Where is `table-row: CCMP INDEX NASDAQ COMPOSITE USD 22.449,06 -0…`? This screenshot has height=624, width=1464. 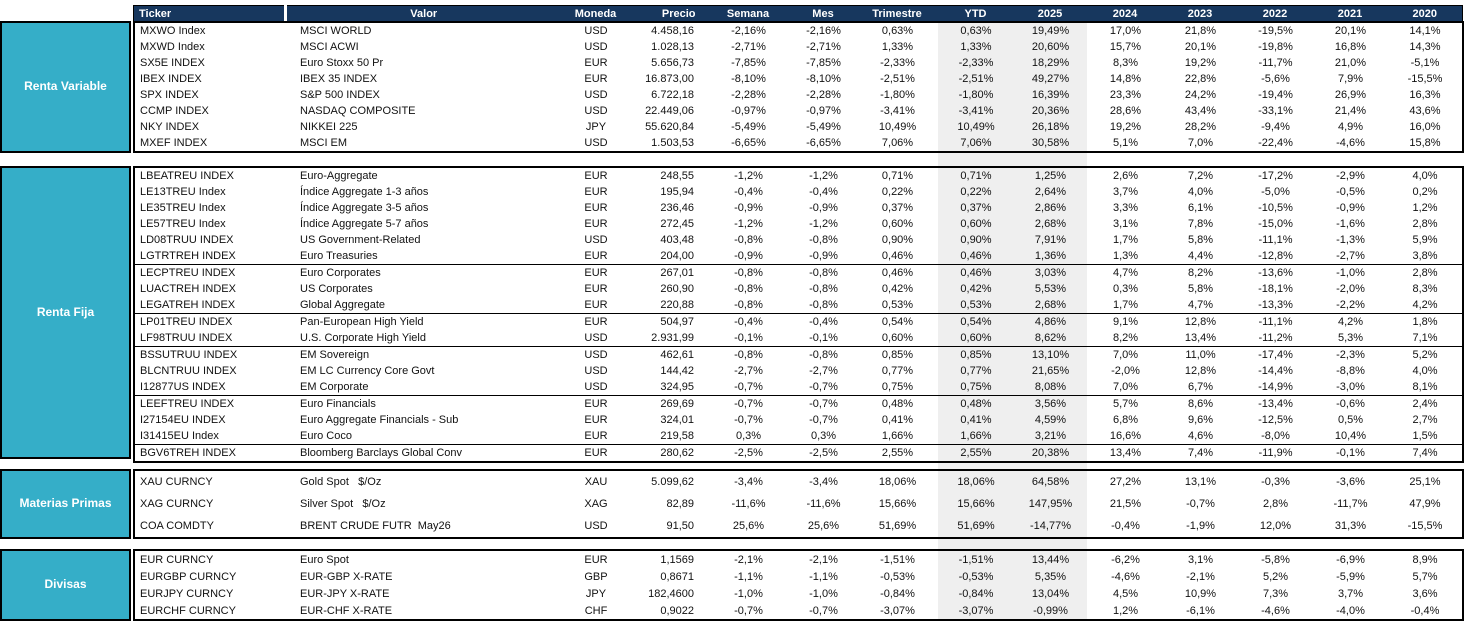 table-row: CCMP INDEX NASDAQ COMPOSITE USD 22.449,06 -0… is located at coordinates (798, 111).